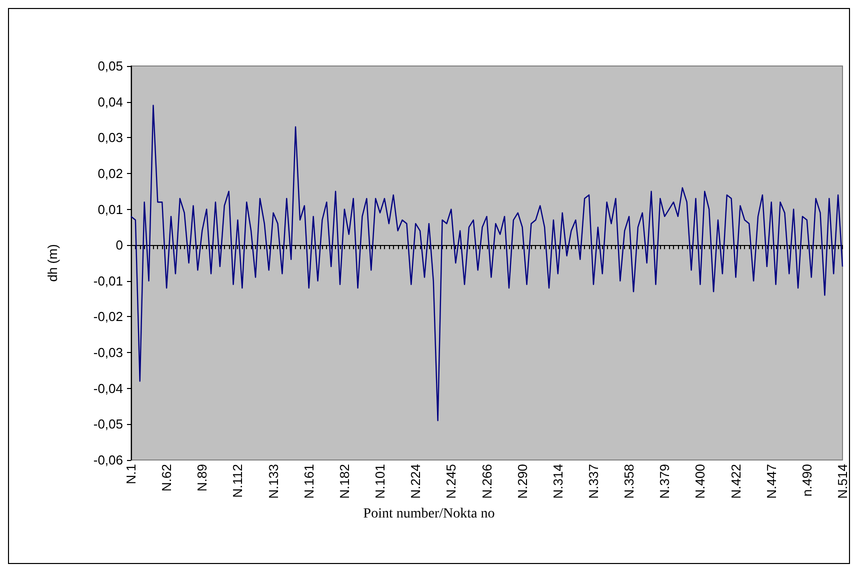 The width and height of the screenshot is (858, 572). Describe the element at coordinates (486, 481) in the screenshot. I see `x-tick-label: N.266` at that location.